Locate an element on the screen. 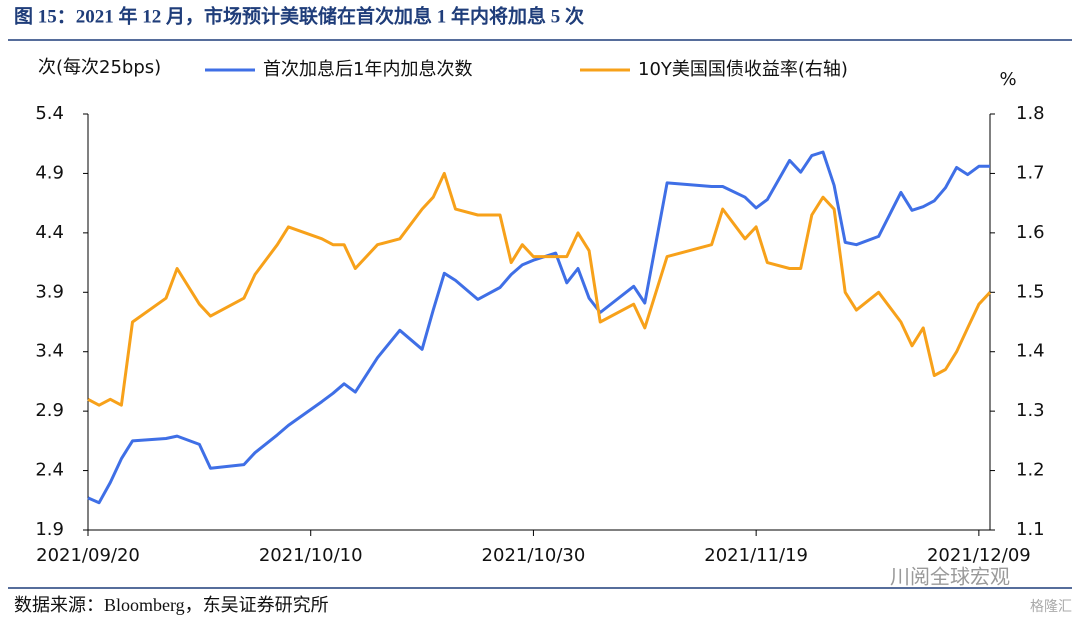  source: 数据来源：Bloomberg，东吴证券研究所 is located at coordinates (171, 605).